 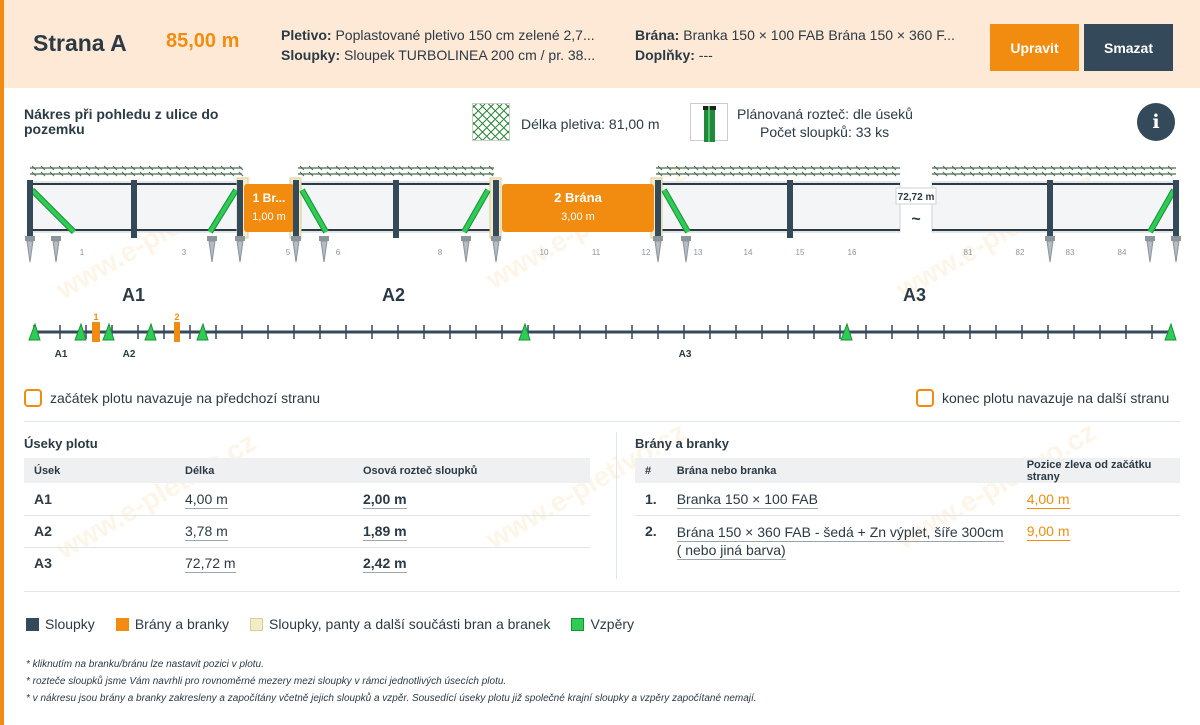 I want to click on delete-button: Smazat, so click(x=1128, y=47).